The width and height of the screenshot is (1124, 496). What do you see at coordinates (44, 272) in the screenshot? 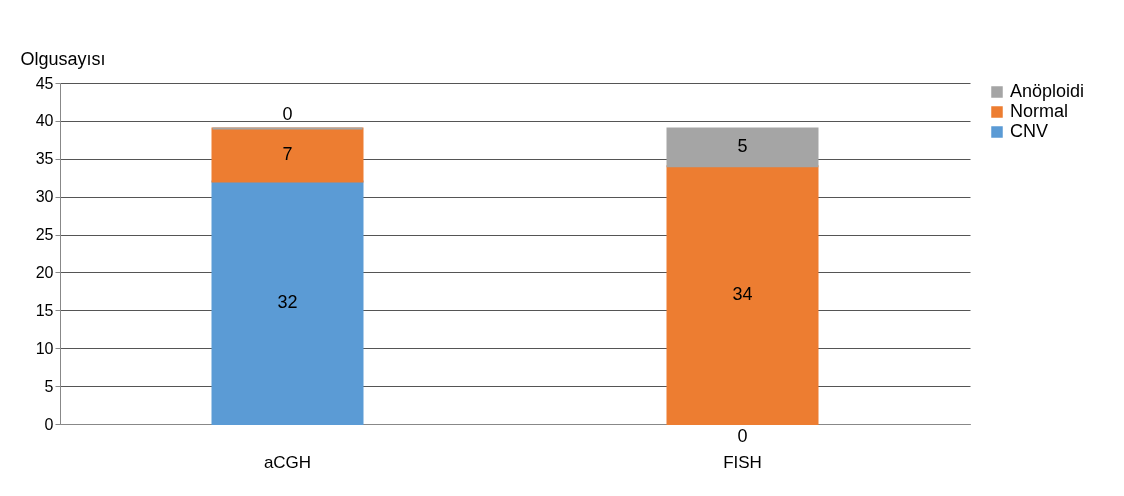
I see `y-tick-label: 20` at bounding box center [44, 272].